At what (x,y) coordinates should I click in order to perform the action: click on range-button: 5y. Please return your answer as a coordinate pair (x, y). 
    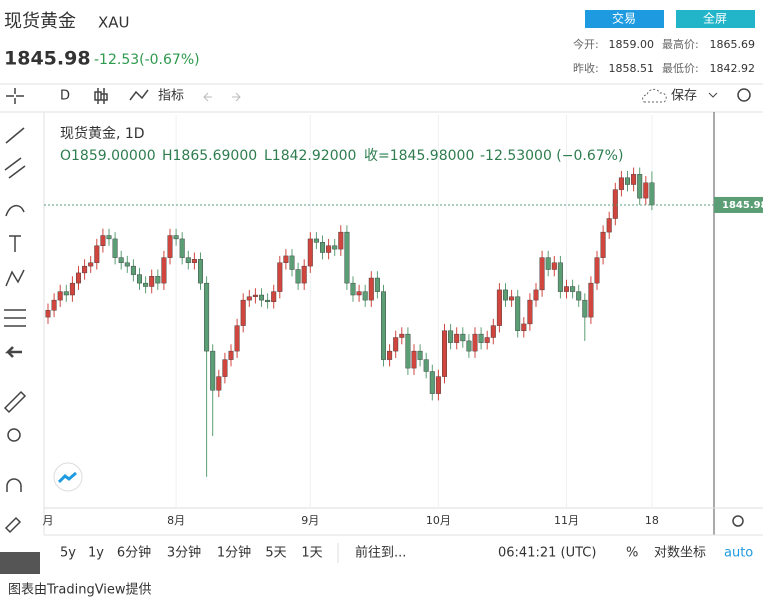
    Looking at the image, I should click on (68, 553).